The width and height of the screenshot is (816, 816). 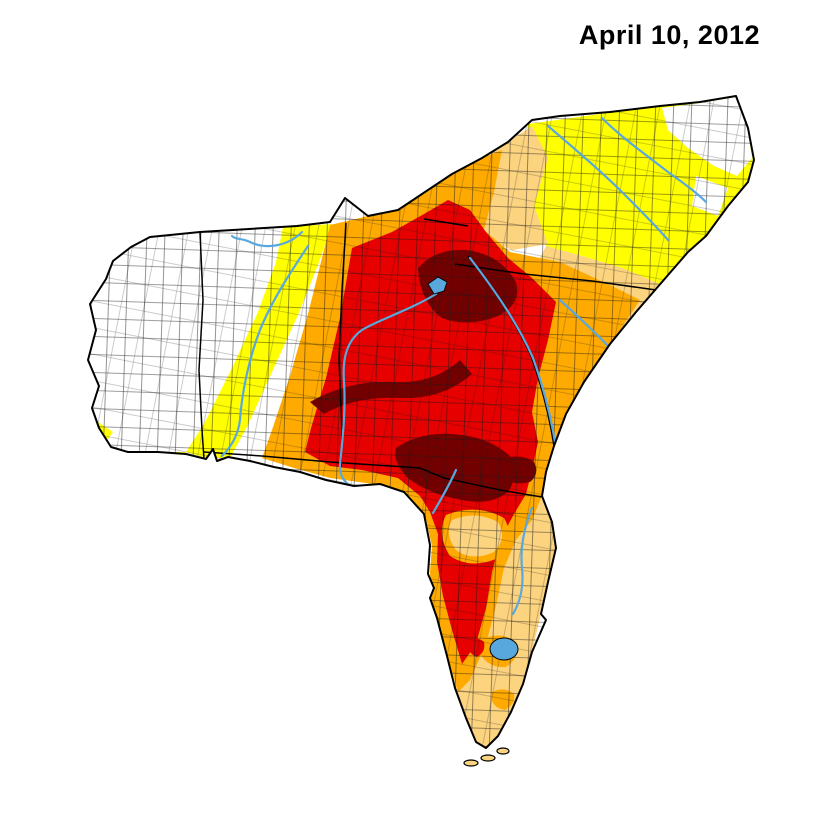 What do you see at coordinates (437, 285) in the screenshot?
I see `lake-lanier` at bounding box center [437, 285].